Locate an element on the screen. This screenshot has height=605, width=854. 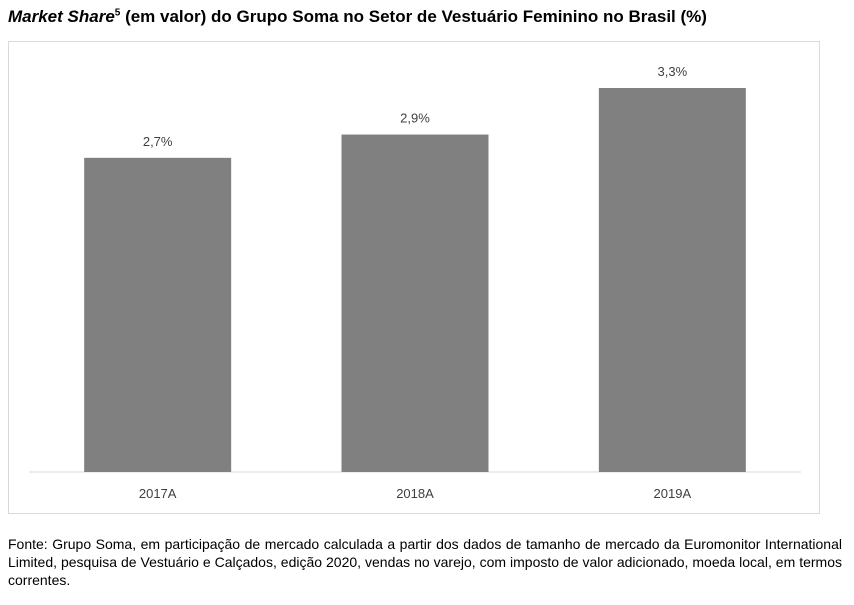
bar-2019A is located at coordinates (672, 280).